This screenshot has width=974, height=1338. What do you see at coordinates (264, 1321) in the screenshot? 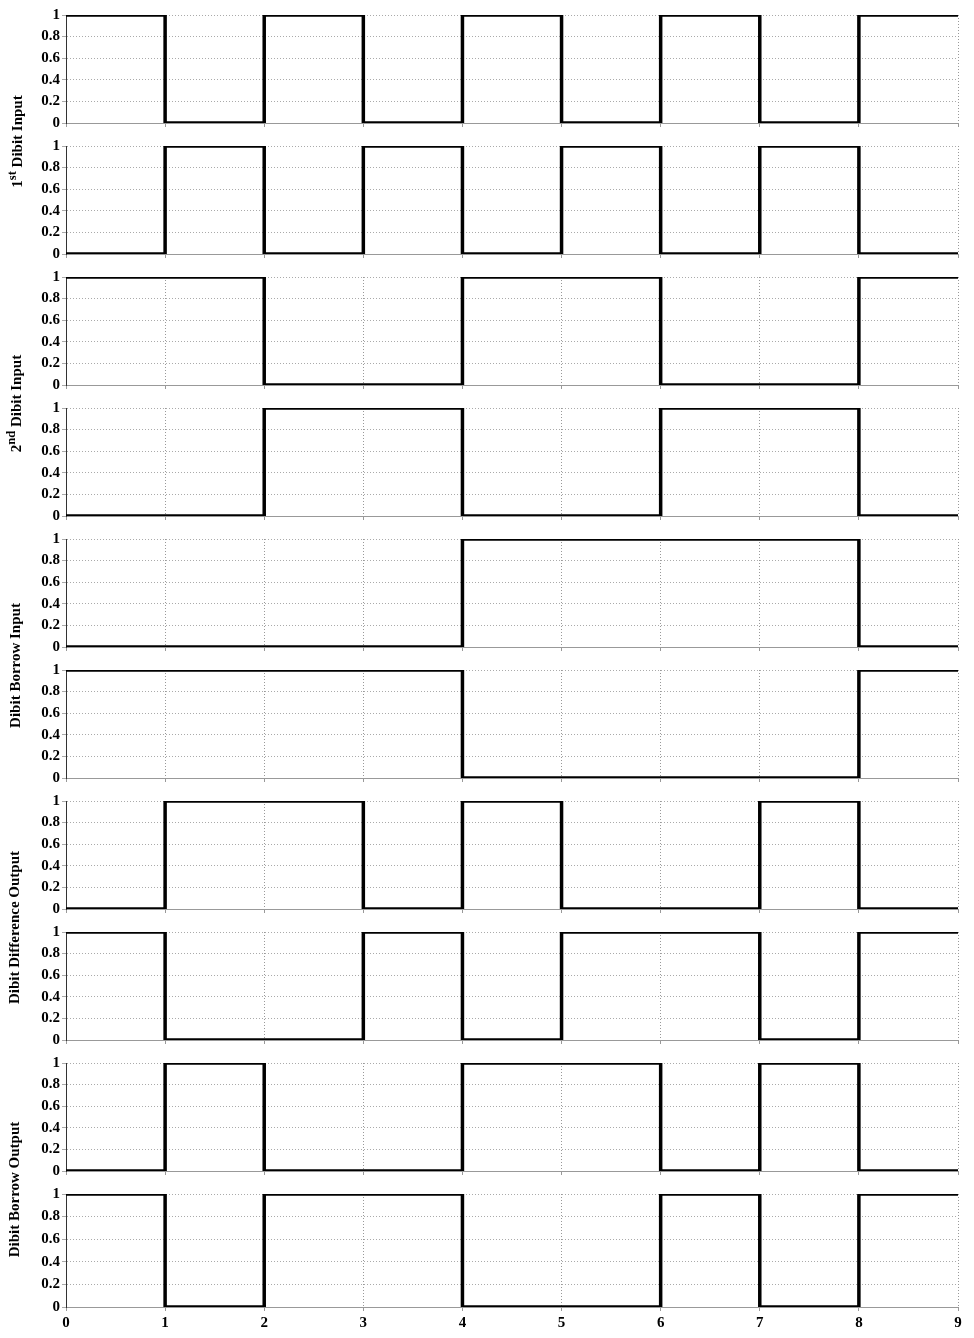
I see `x-tick-label: 2` at bounding box center [264, 1321].